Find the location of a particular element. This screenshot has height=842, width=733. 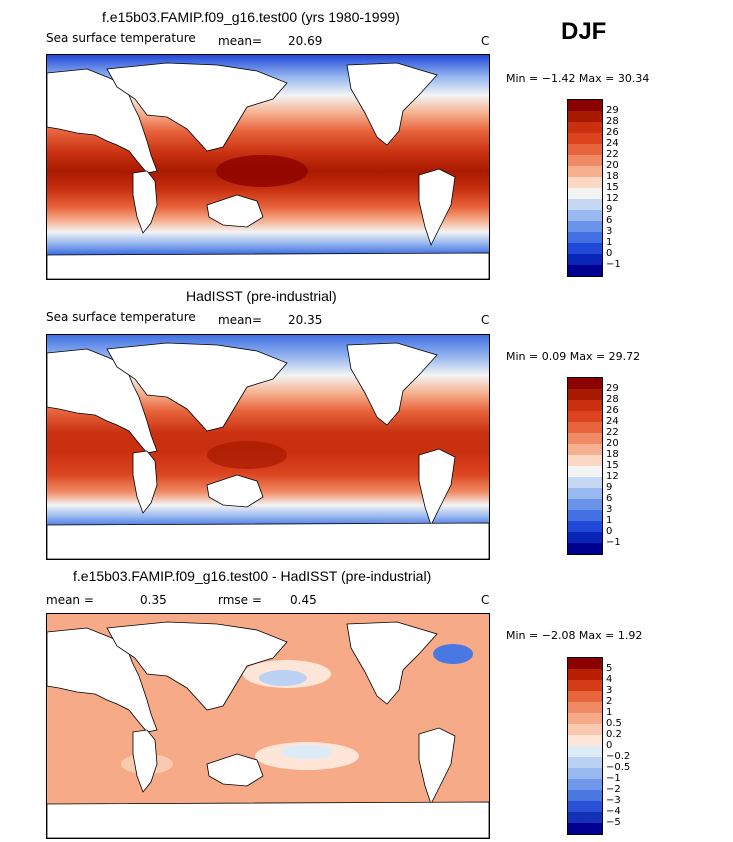

panel3-min-max: Min = −2.08 Max = 1.92 is located at coordinates (574, 635).